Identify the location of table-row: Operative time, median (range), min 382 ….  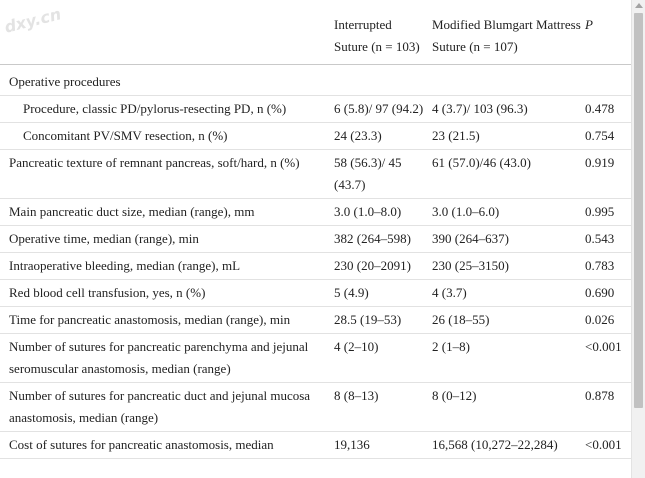
(316, 239).